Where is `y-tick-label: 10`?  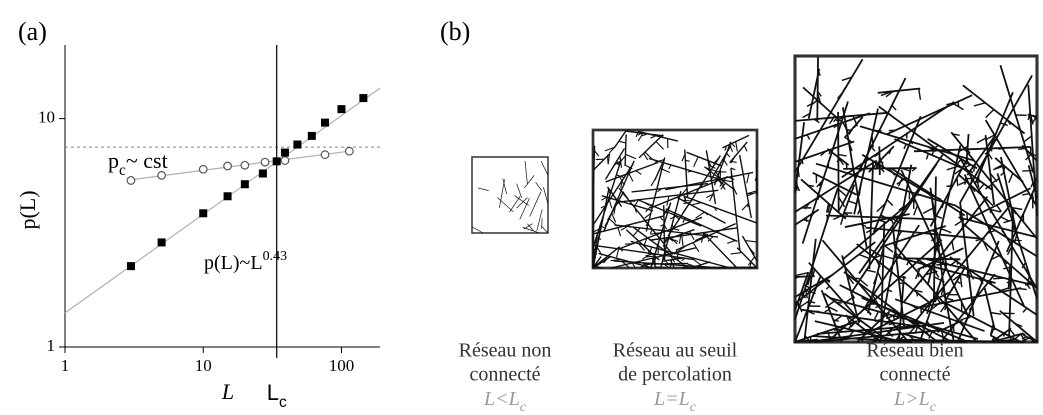
y-tick-label: 10 is located at coordinates (46, 117).